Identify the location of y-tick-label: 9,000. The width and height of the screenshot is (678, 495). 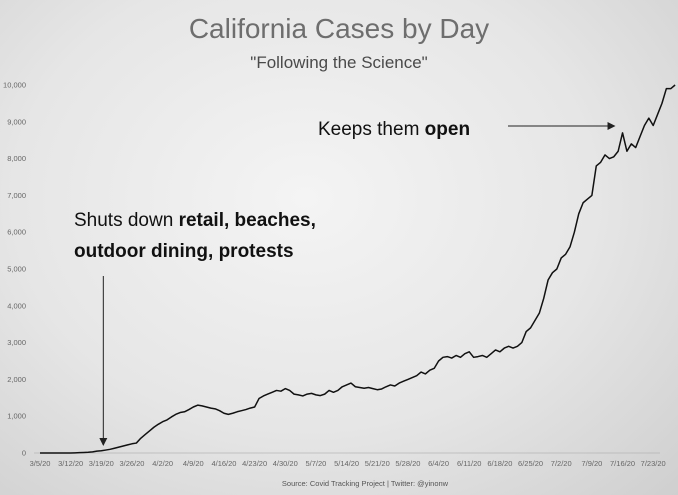
(16, 121).